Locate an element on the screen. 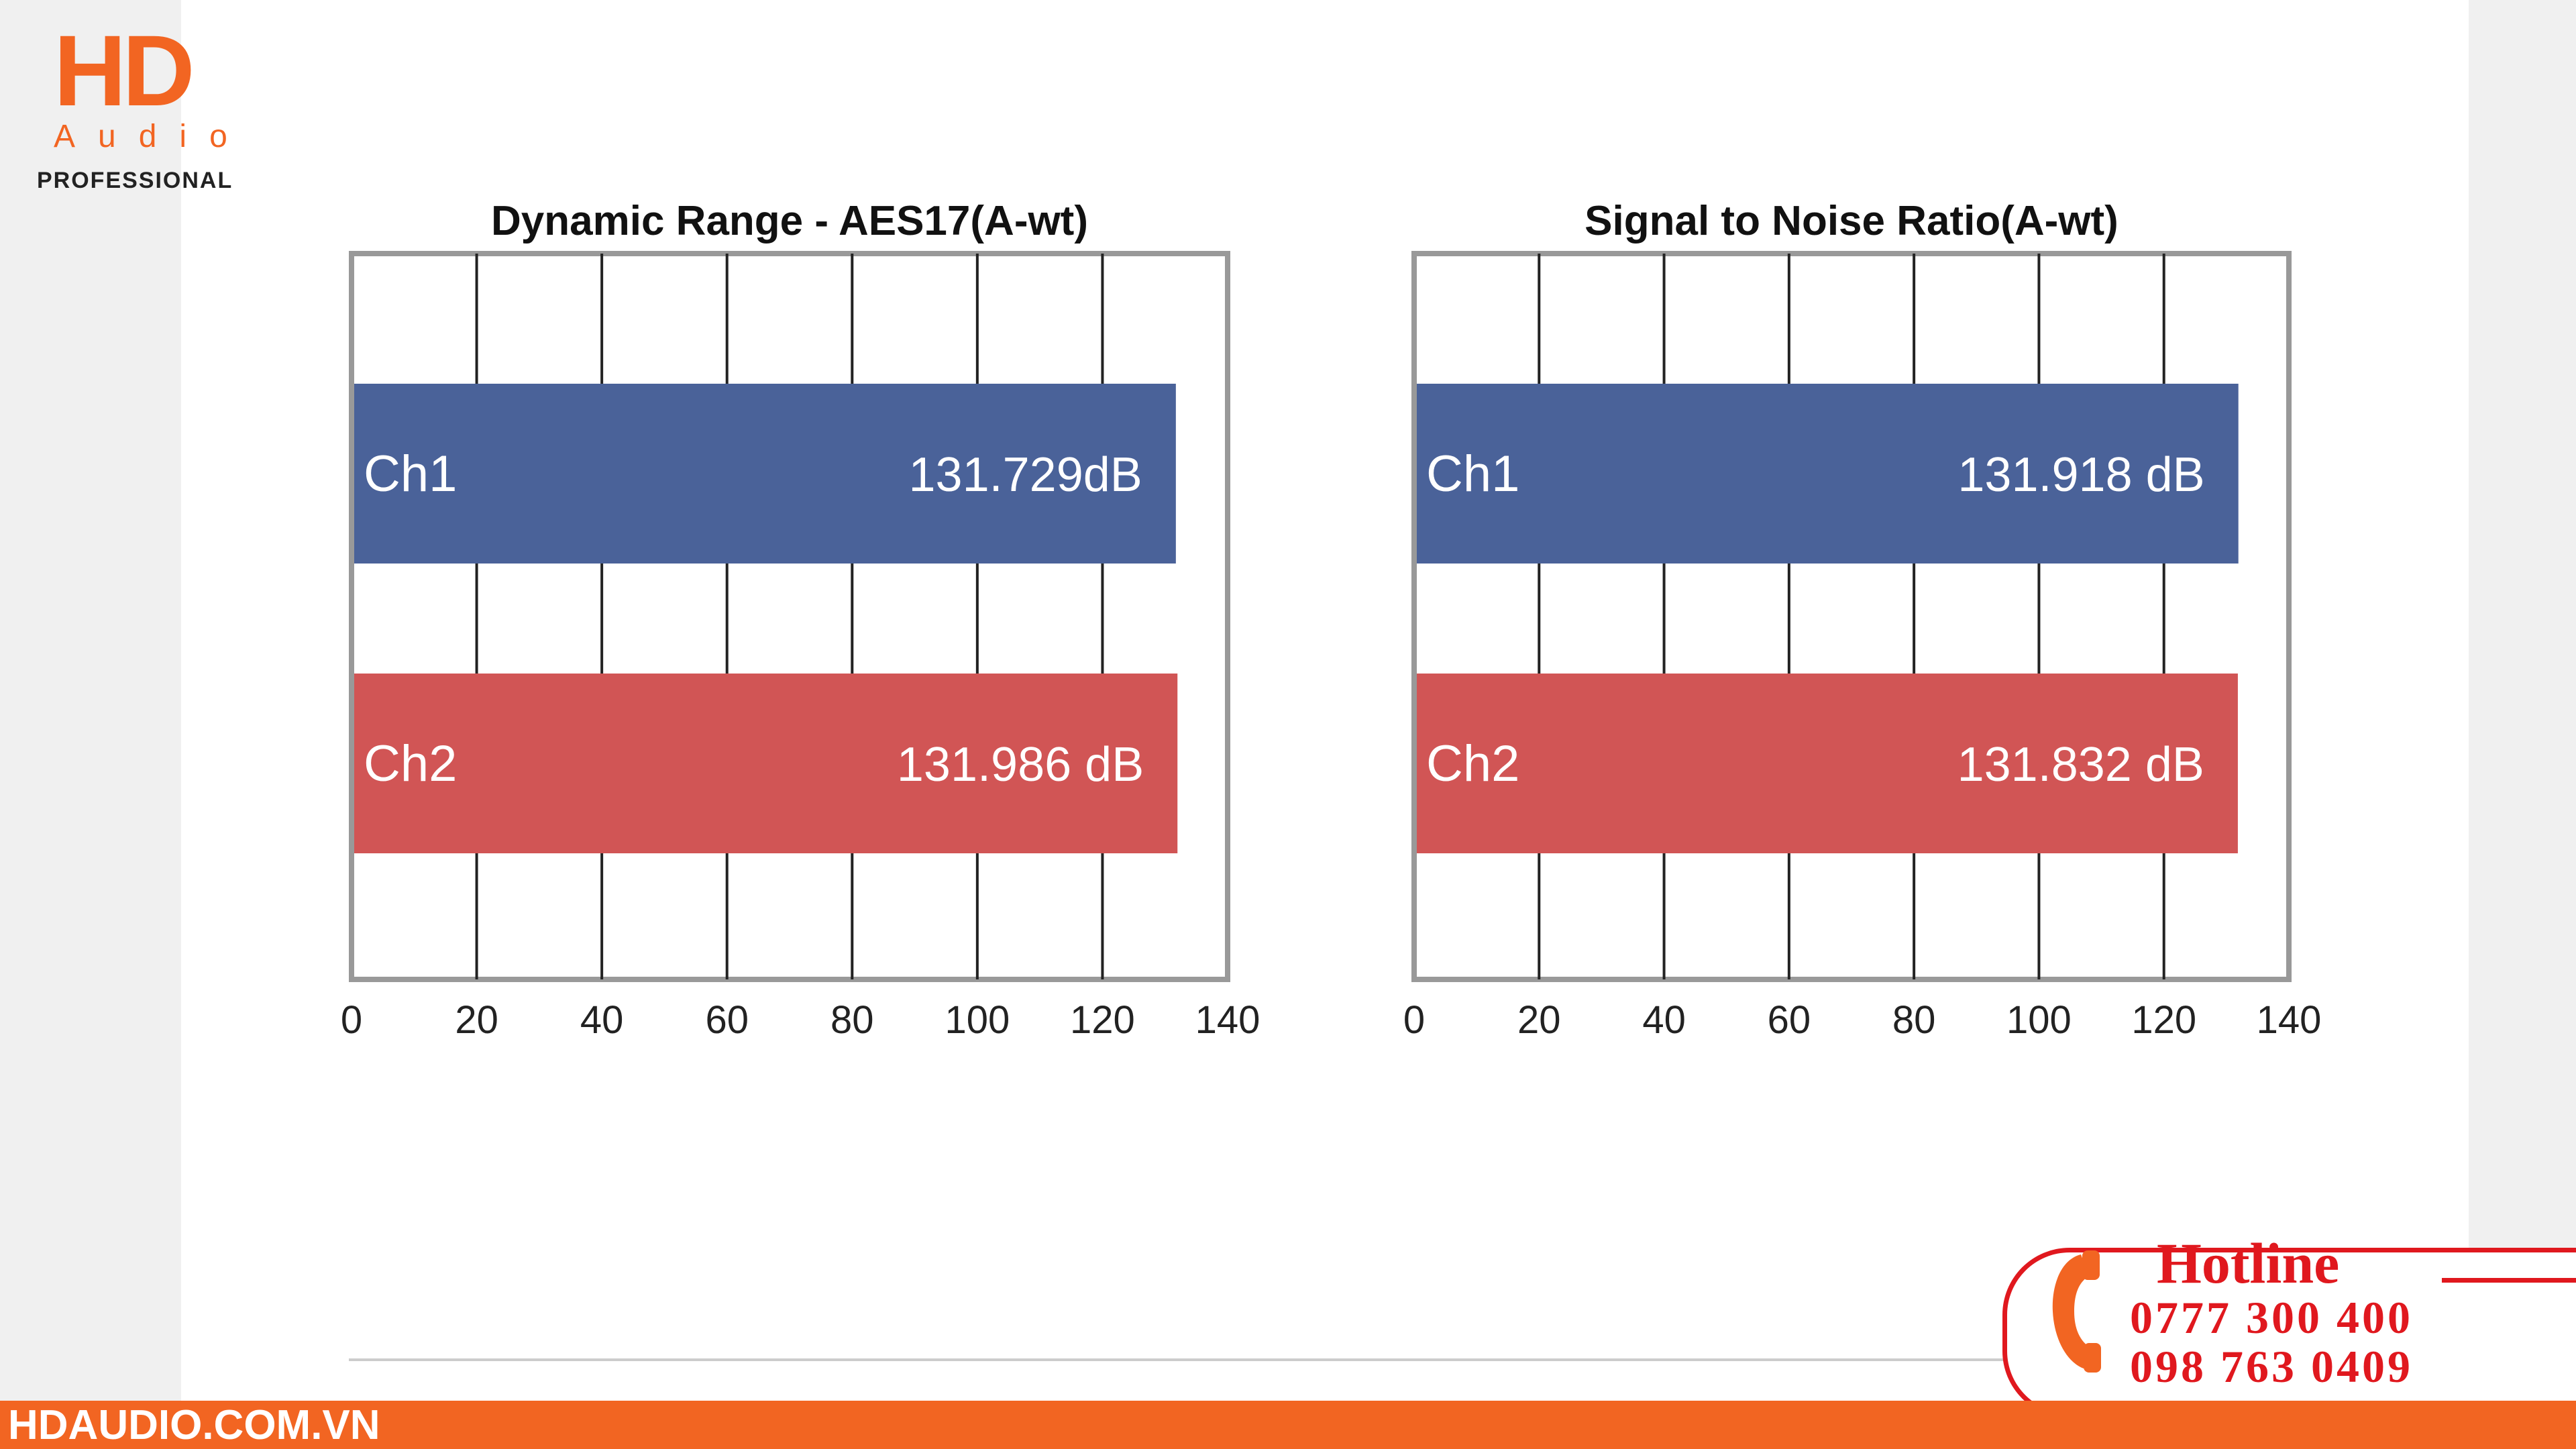 Image resolution: width=2576 pixels, height=1449 pixels. hotline-number-2: 098 763 0409 is located at coordinates (2271, 1366).